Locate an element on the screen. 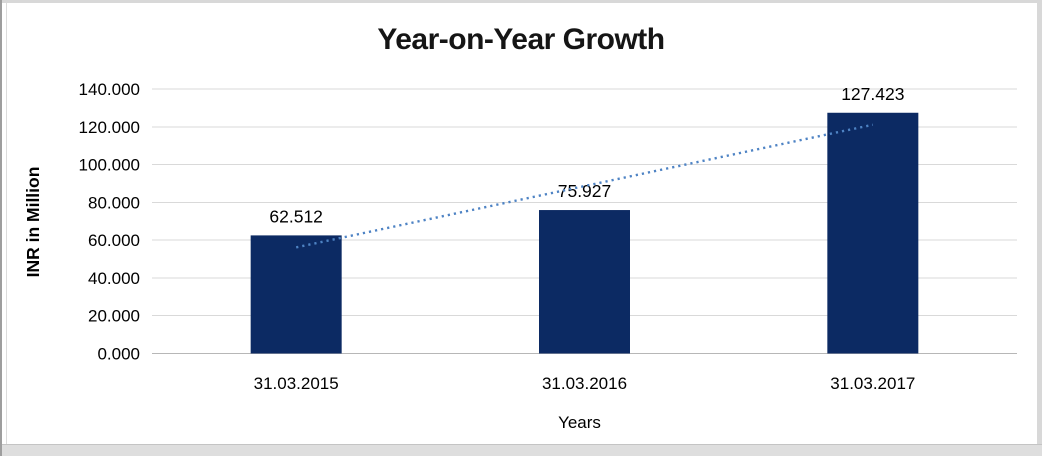 Image resolution: width=1042 pixels, height=456 pixels. y-tick-label: 60.000 is located at coordinates (114, 240).